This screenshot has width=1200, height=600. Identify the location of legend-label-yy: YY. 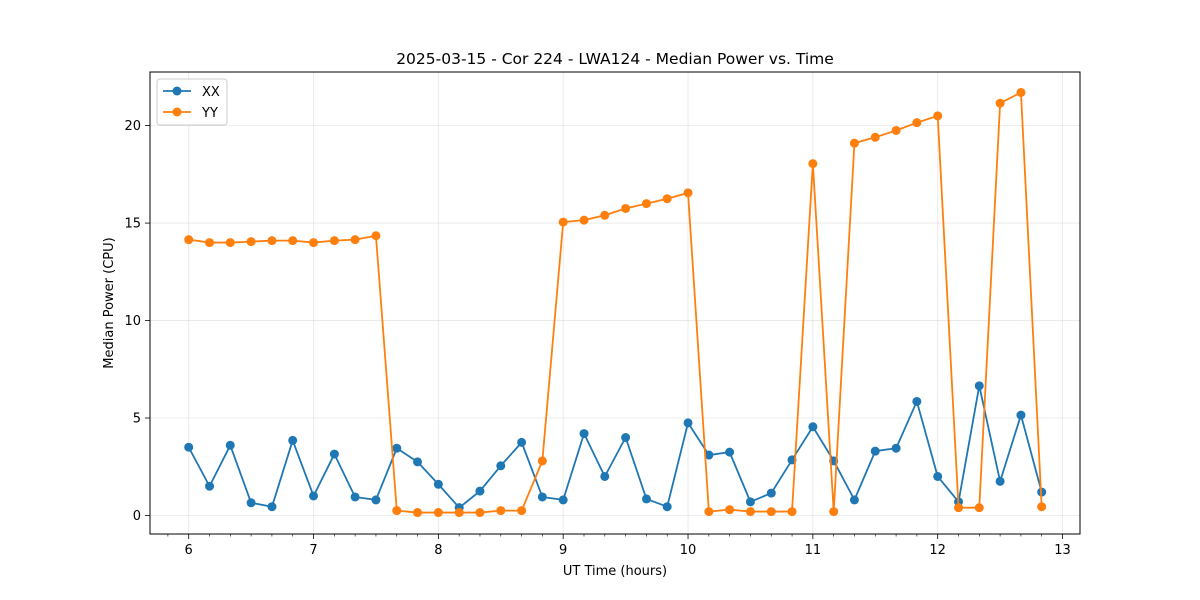
(209, 113).